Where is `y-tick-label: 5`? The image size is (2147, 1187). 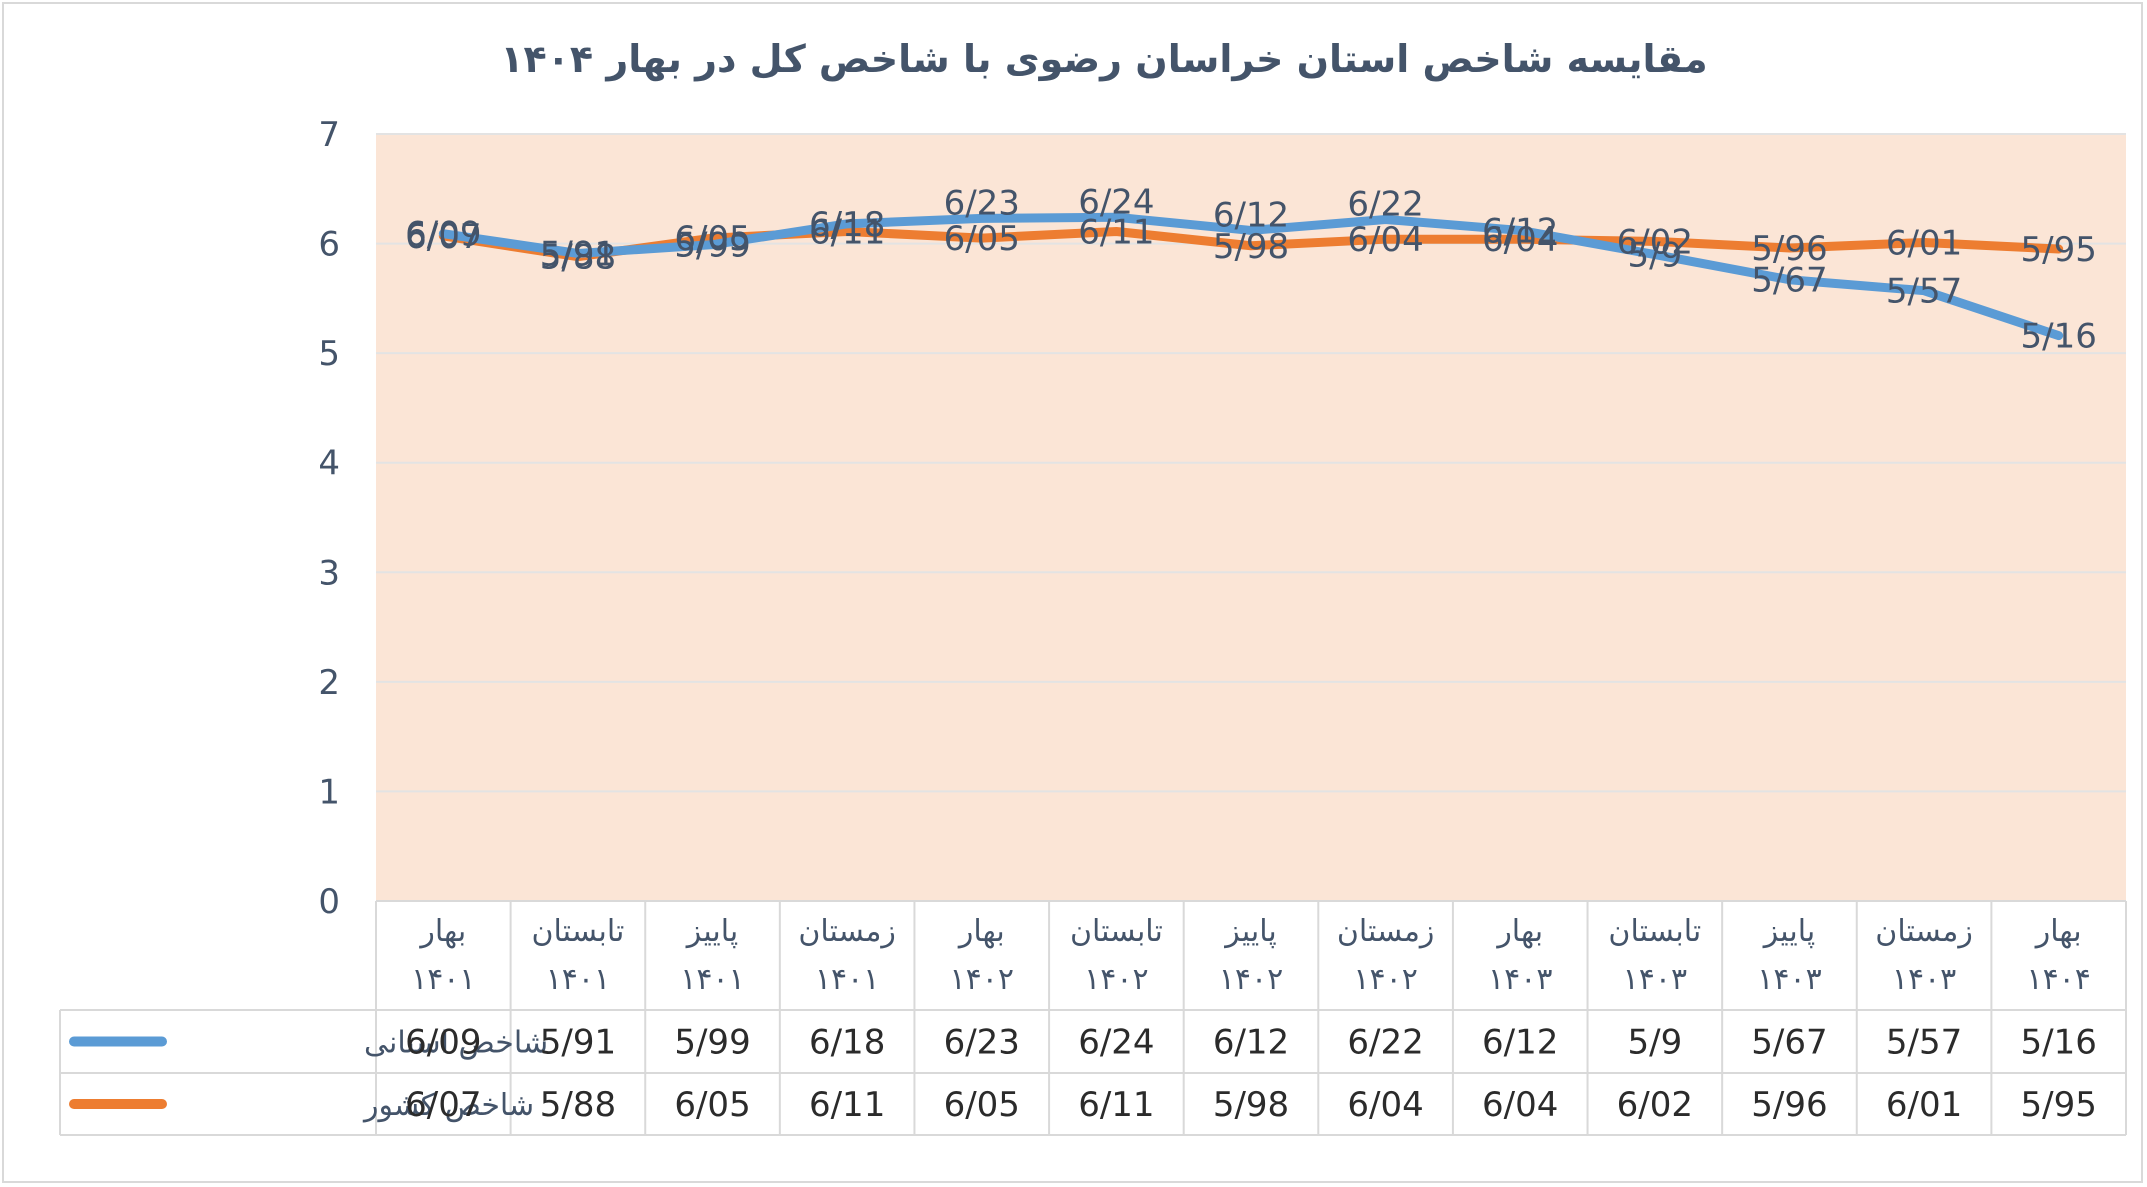 y-tick-label: 5 is located at coordinates (329, 354).